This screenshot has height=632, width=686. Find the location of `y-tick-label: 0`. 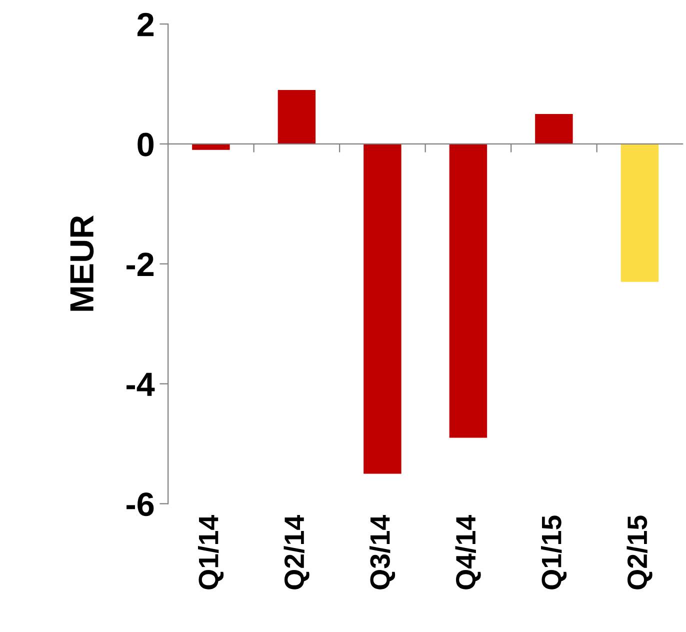

y-tick-label: 0 is located at coordinates (146, 144).